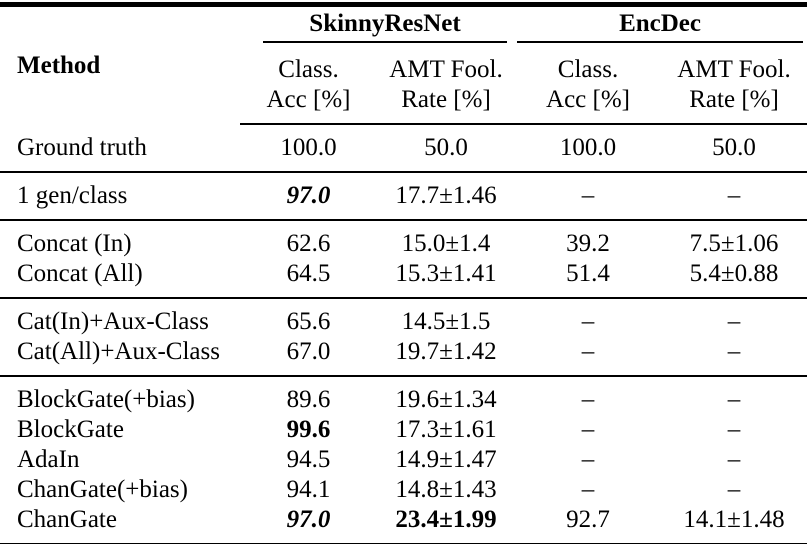 The width and height of the screenshot is (807, 544). I want to click on value-cell: 23.4±1.99, so click(446, 524).